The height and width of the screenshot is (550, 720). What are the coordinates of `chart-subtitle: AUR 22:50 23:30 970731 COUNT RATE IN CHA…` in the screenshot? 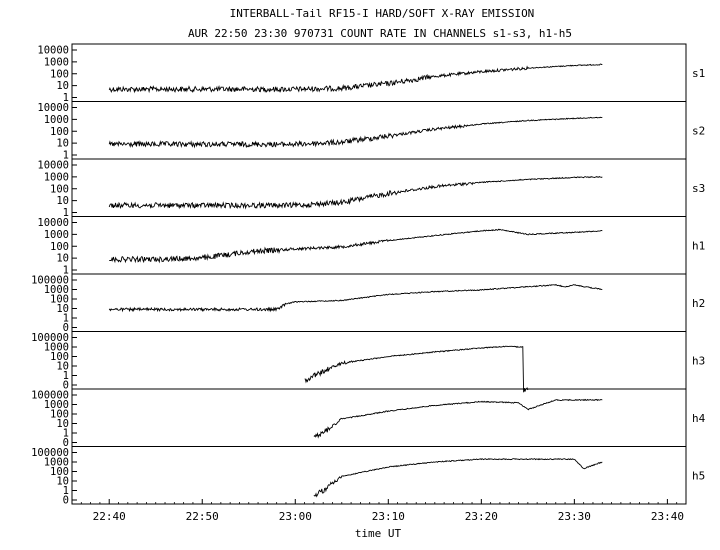 It's located at (380, 33).